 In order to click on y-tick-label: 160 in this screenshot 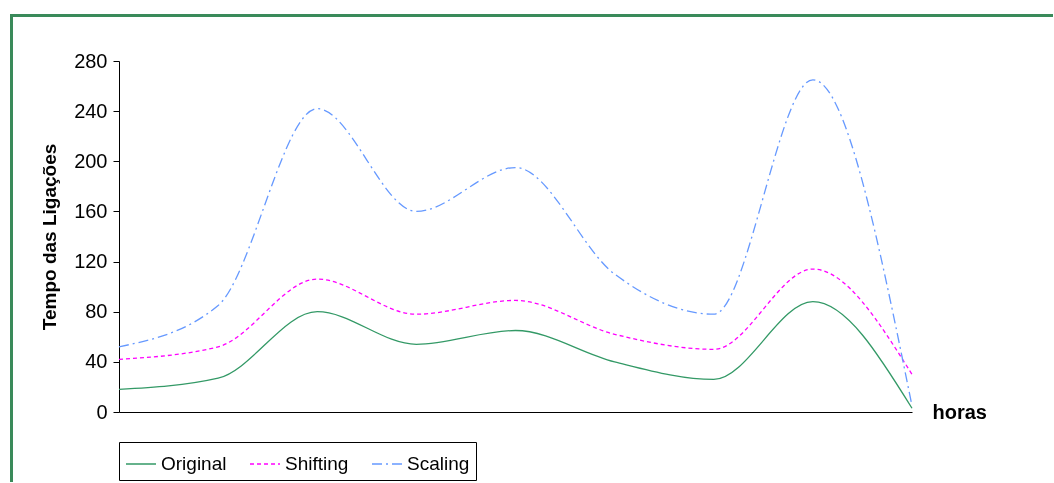, I will do `click(91, 210)`.